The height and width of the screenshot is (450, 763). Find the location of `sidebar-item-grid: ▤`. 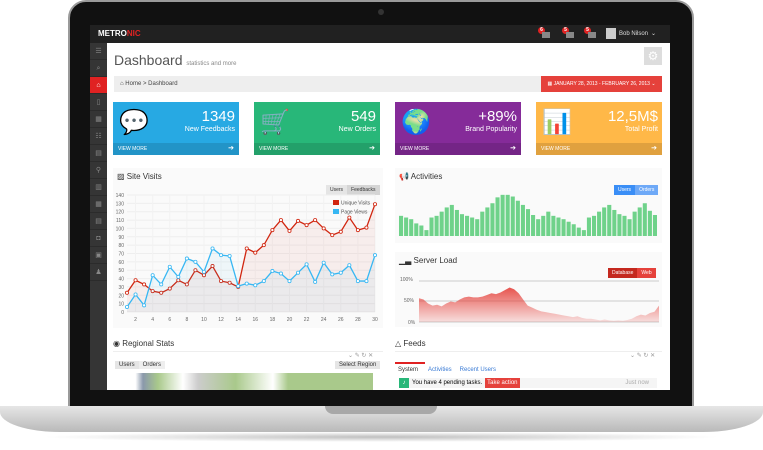

sidebar-item-grid: ▤ is located at coordinates (98, 153).